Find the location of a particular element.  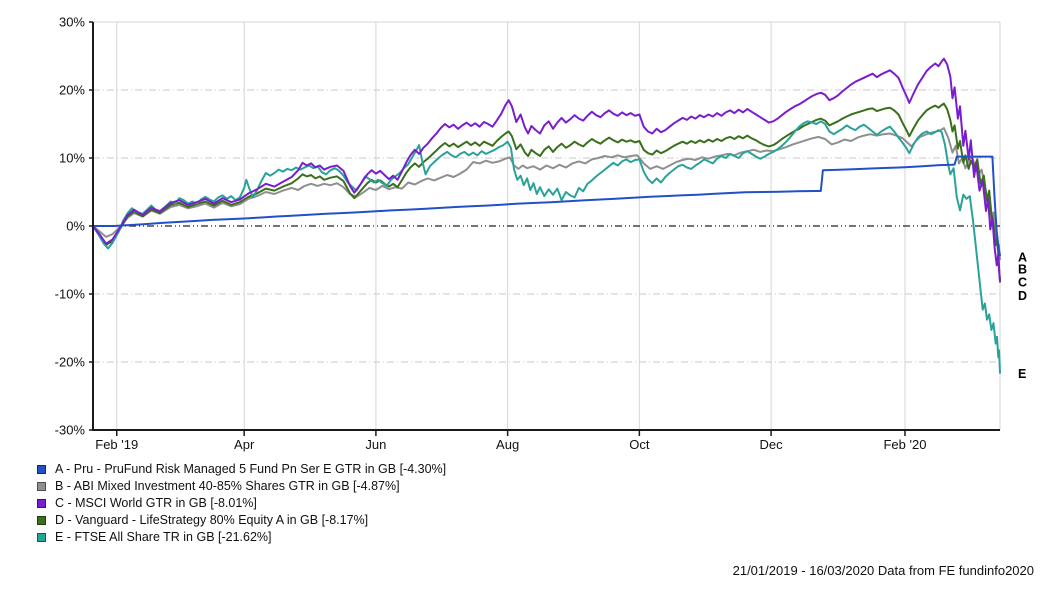

legend-item-e: E - FTSE All Share TR in GB [-21.62%] is located at coordinates (241, 537).